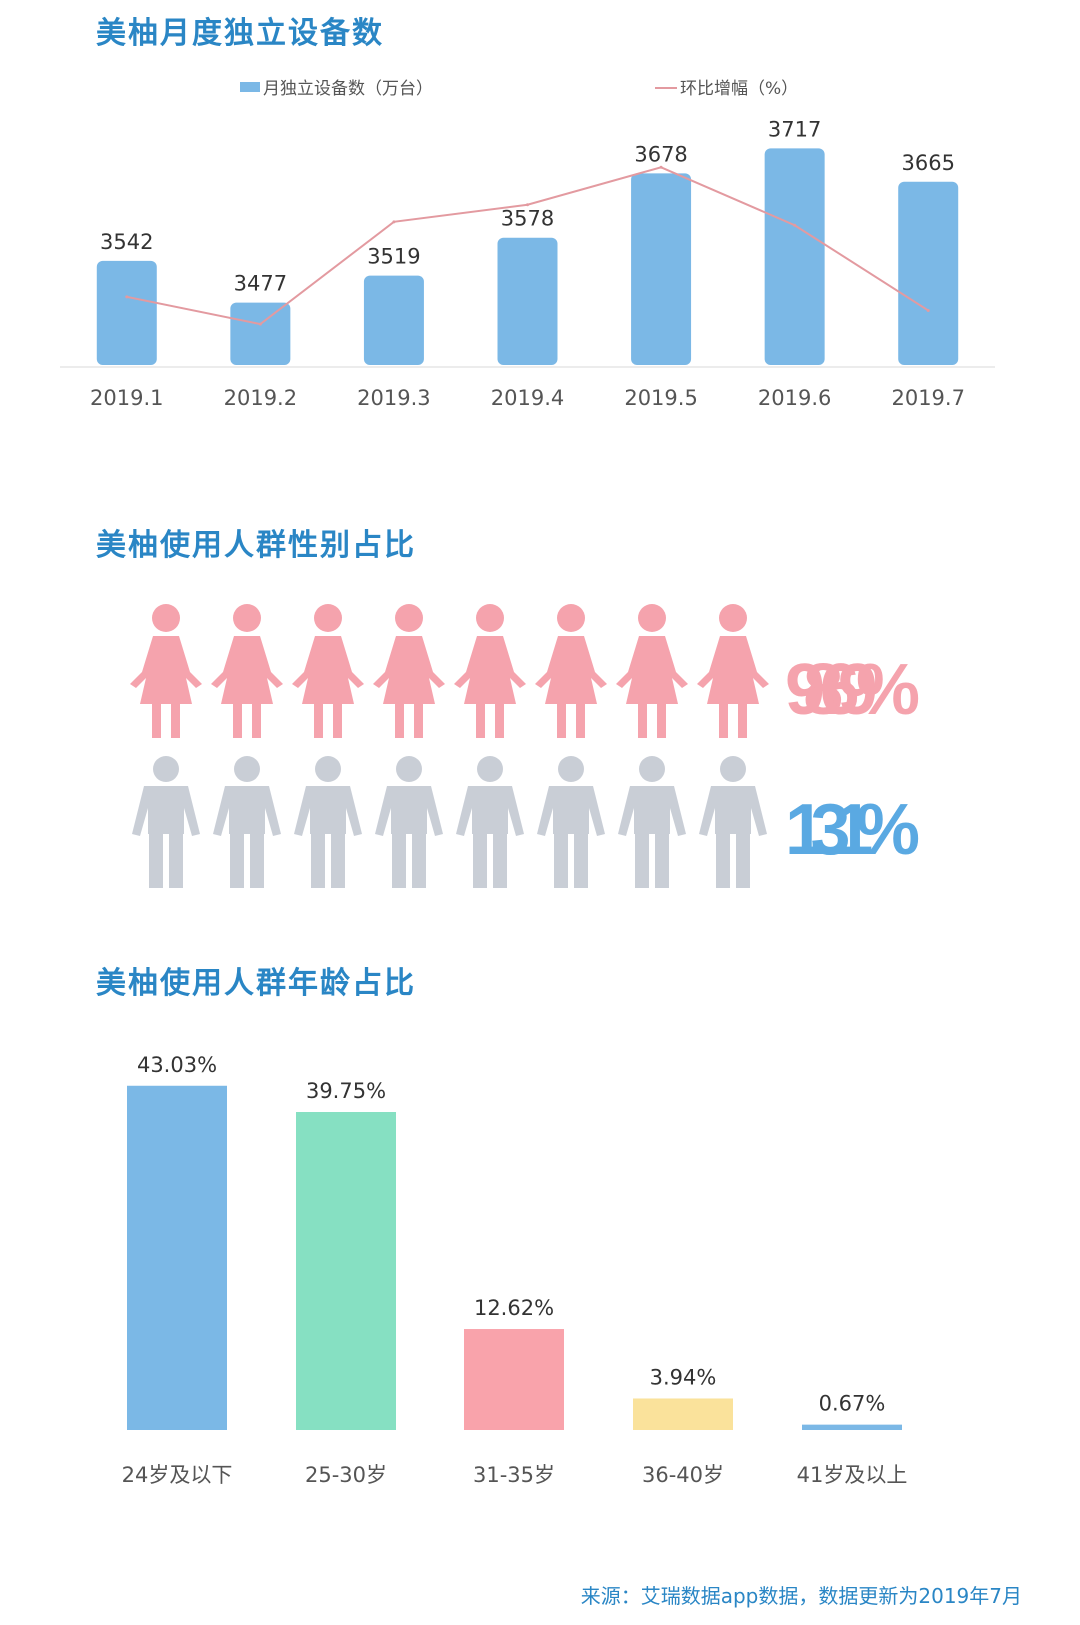 This screenshot has height=1625, width=1080. I want to click on data-label: 3542, so click(126, 242).